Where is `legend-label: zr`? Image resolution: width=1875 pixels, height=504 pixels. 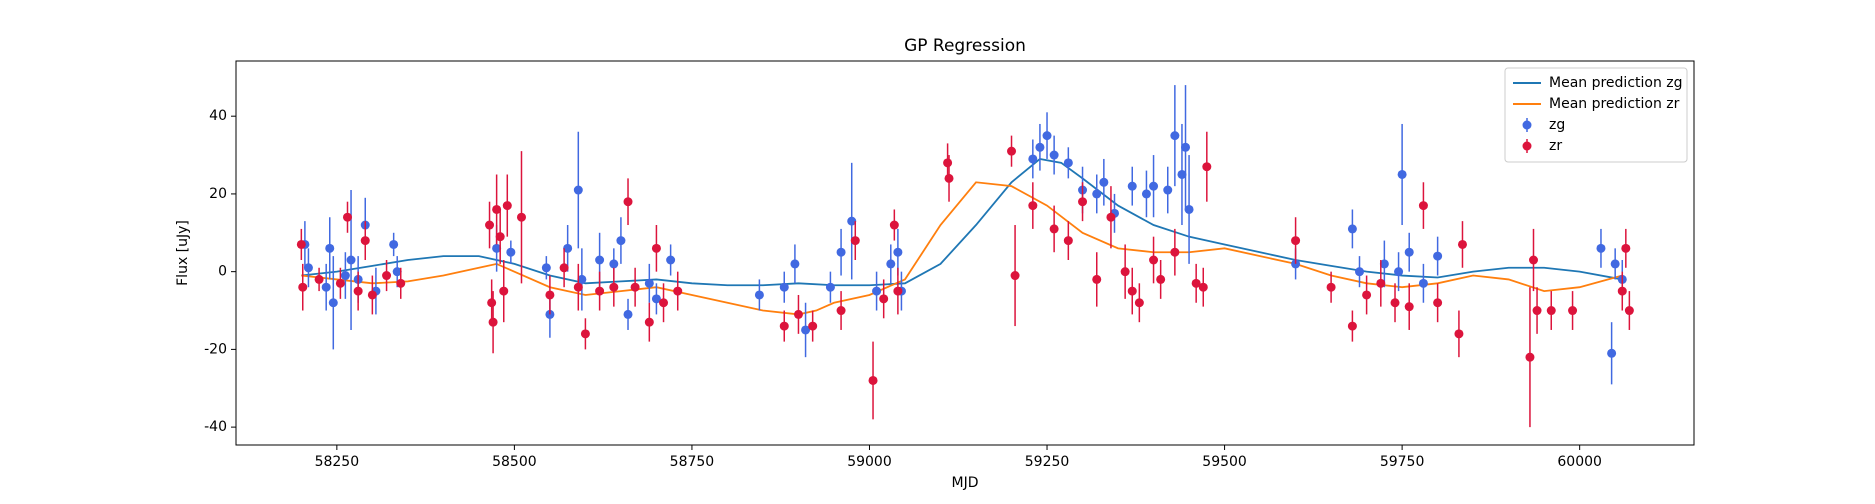 legend-label: zr is located at coordinates (1555, 146).